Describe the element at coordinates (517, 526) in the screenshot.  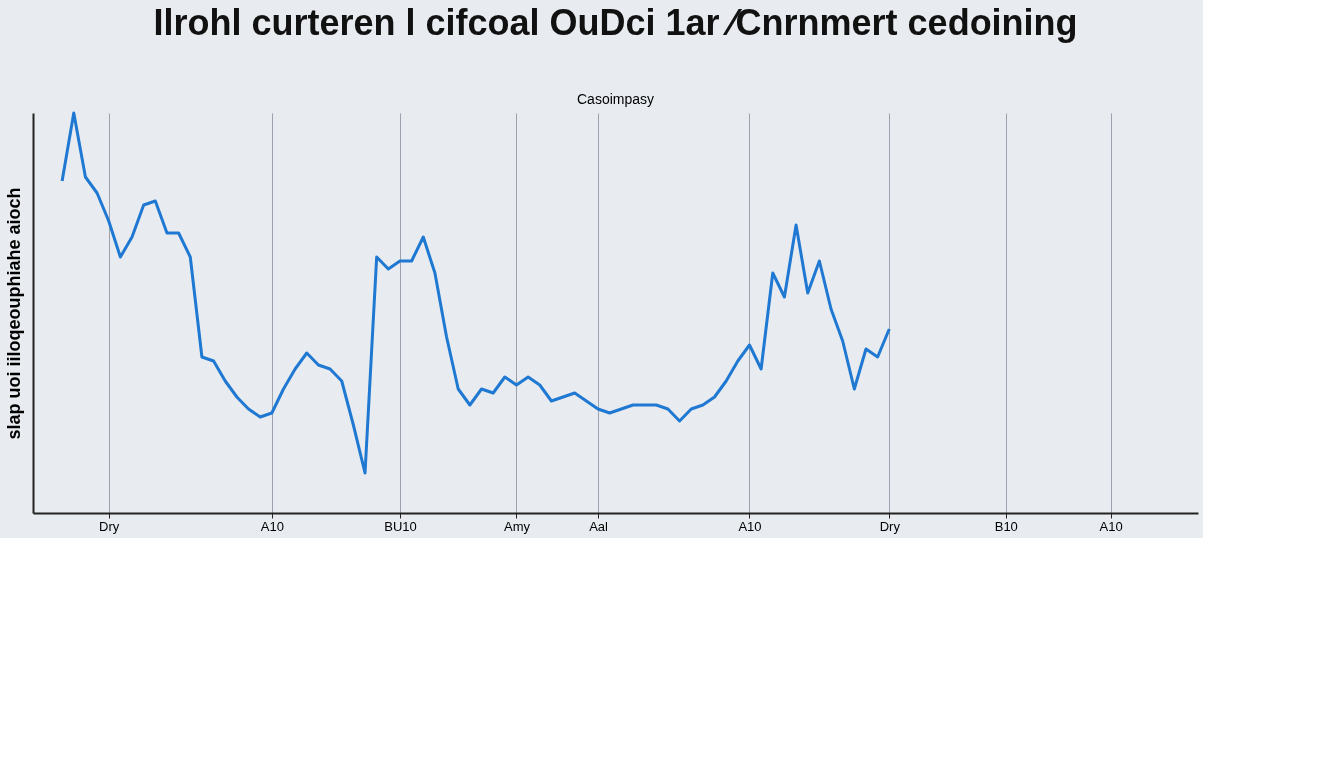
I see `x-tick-label: Amy` at that location.